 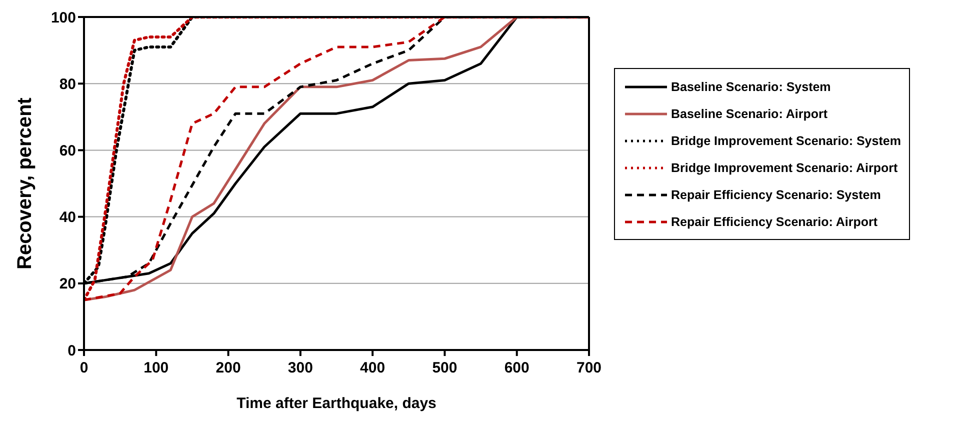 What do you see at coordinates (156, 368) in the screenshot?
I see `x-tick-label: 100` at bounding box center [156, 368].